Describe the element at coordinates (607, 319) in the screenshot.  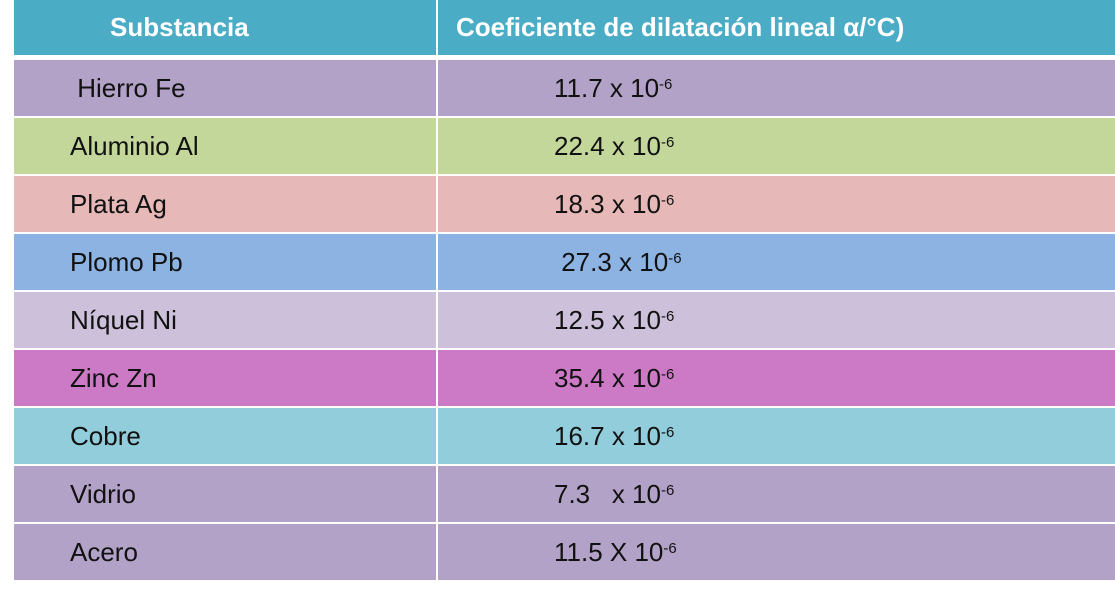
I see `coefficient-value: 12.5 x 10` at that location.